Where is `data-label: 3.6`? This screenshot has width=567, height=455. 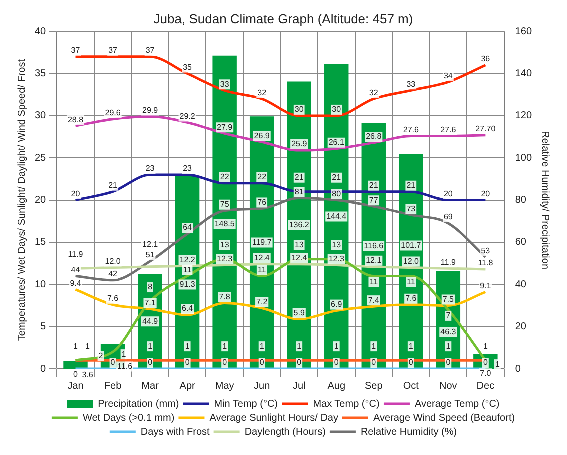
data-label: 3.6 is located at coordinates (88, 375).